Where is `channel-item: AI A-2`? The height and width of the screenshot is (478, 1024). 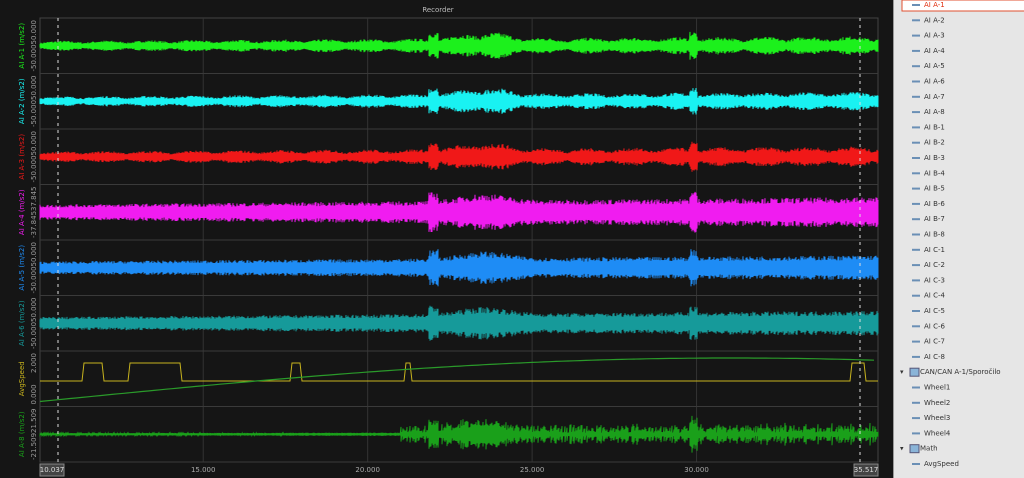 channel-item: AI A-2 is located at coordinates (934, 20).